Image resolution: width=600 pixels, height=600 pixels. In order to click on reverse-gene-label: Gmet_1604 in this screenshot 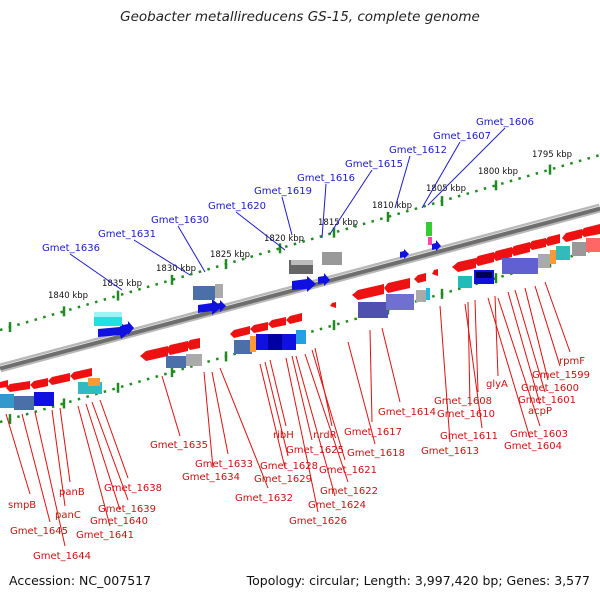, I will do `click(533, 446)`.